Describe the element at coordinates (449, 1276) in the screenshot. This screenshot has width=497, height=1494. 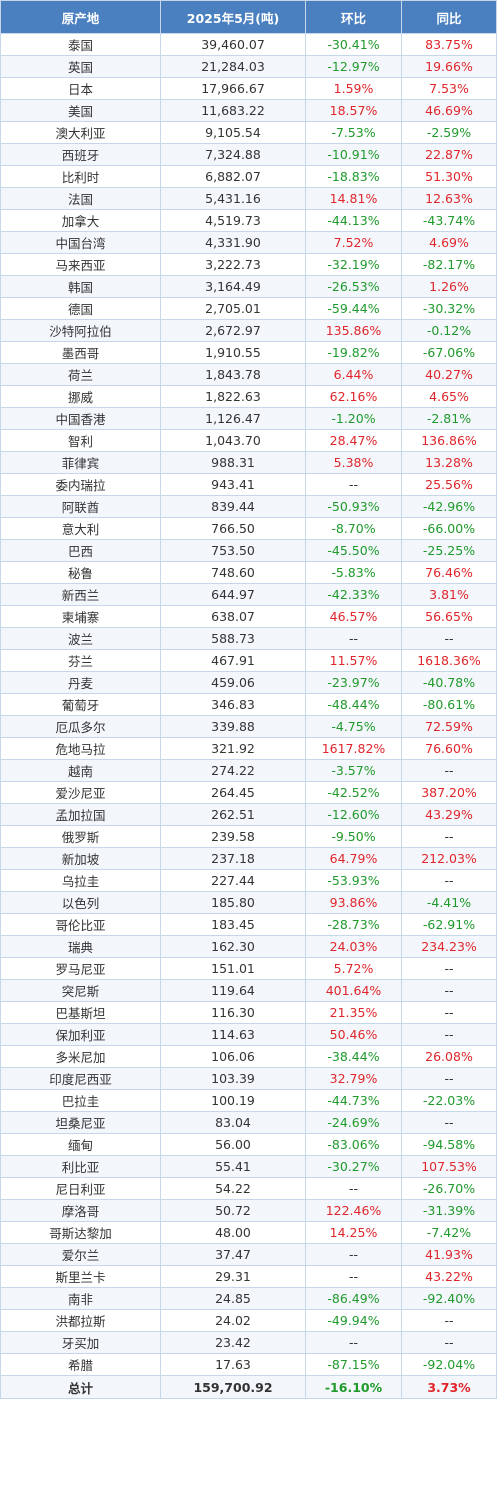
I see `cell-yoy: 43.22%` at that location.